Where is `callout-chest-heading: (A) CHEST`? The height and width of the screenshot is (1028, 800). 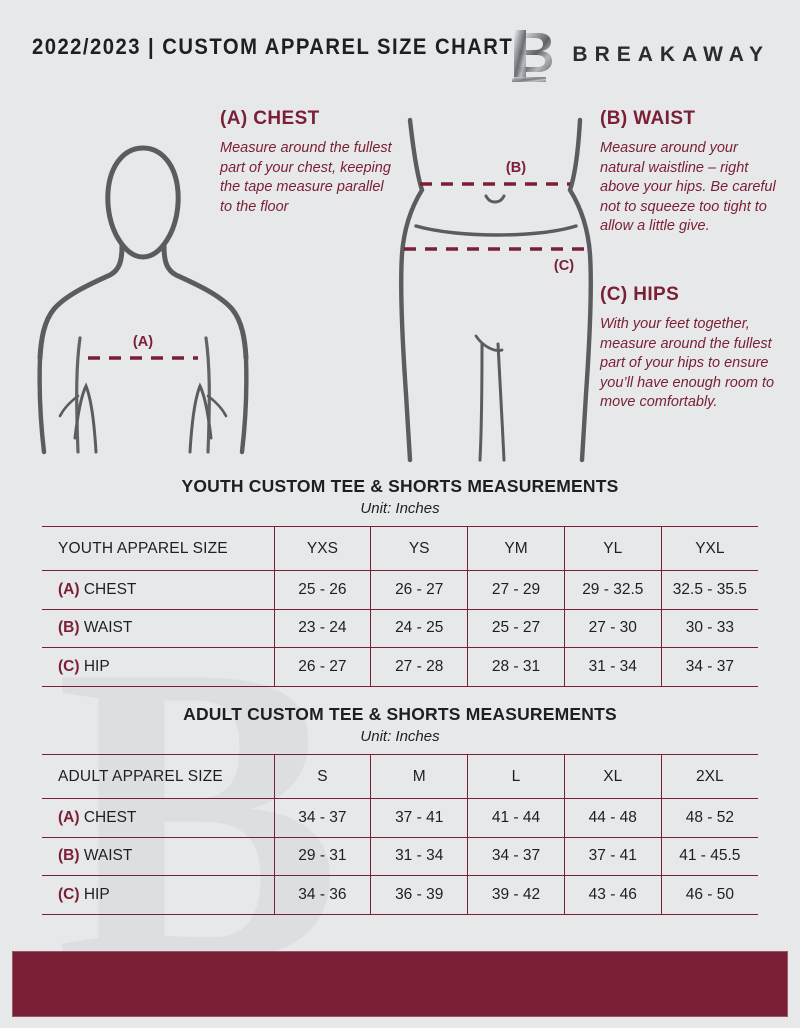
callout-chest-heading: (A) CHEST is located at coordinates (270, 118).